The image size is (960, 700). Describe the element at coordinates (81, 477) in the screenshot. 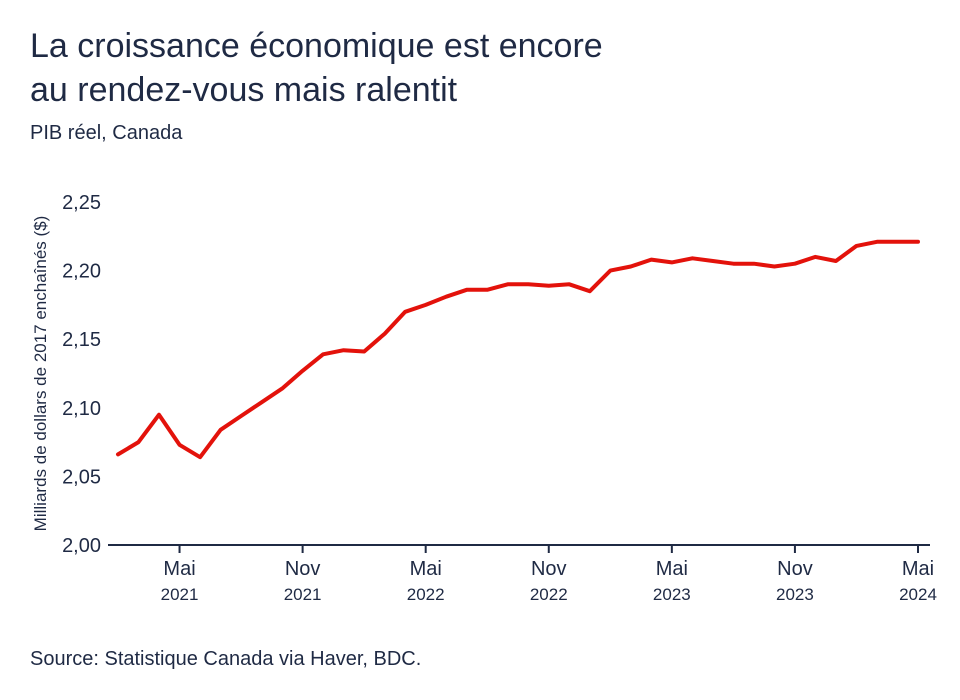

I see `y-tick-label: 2,05` at that location.